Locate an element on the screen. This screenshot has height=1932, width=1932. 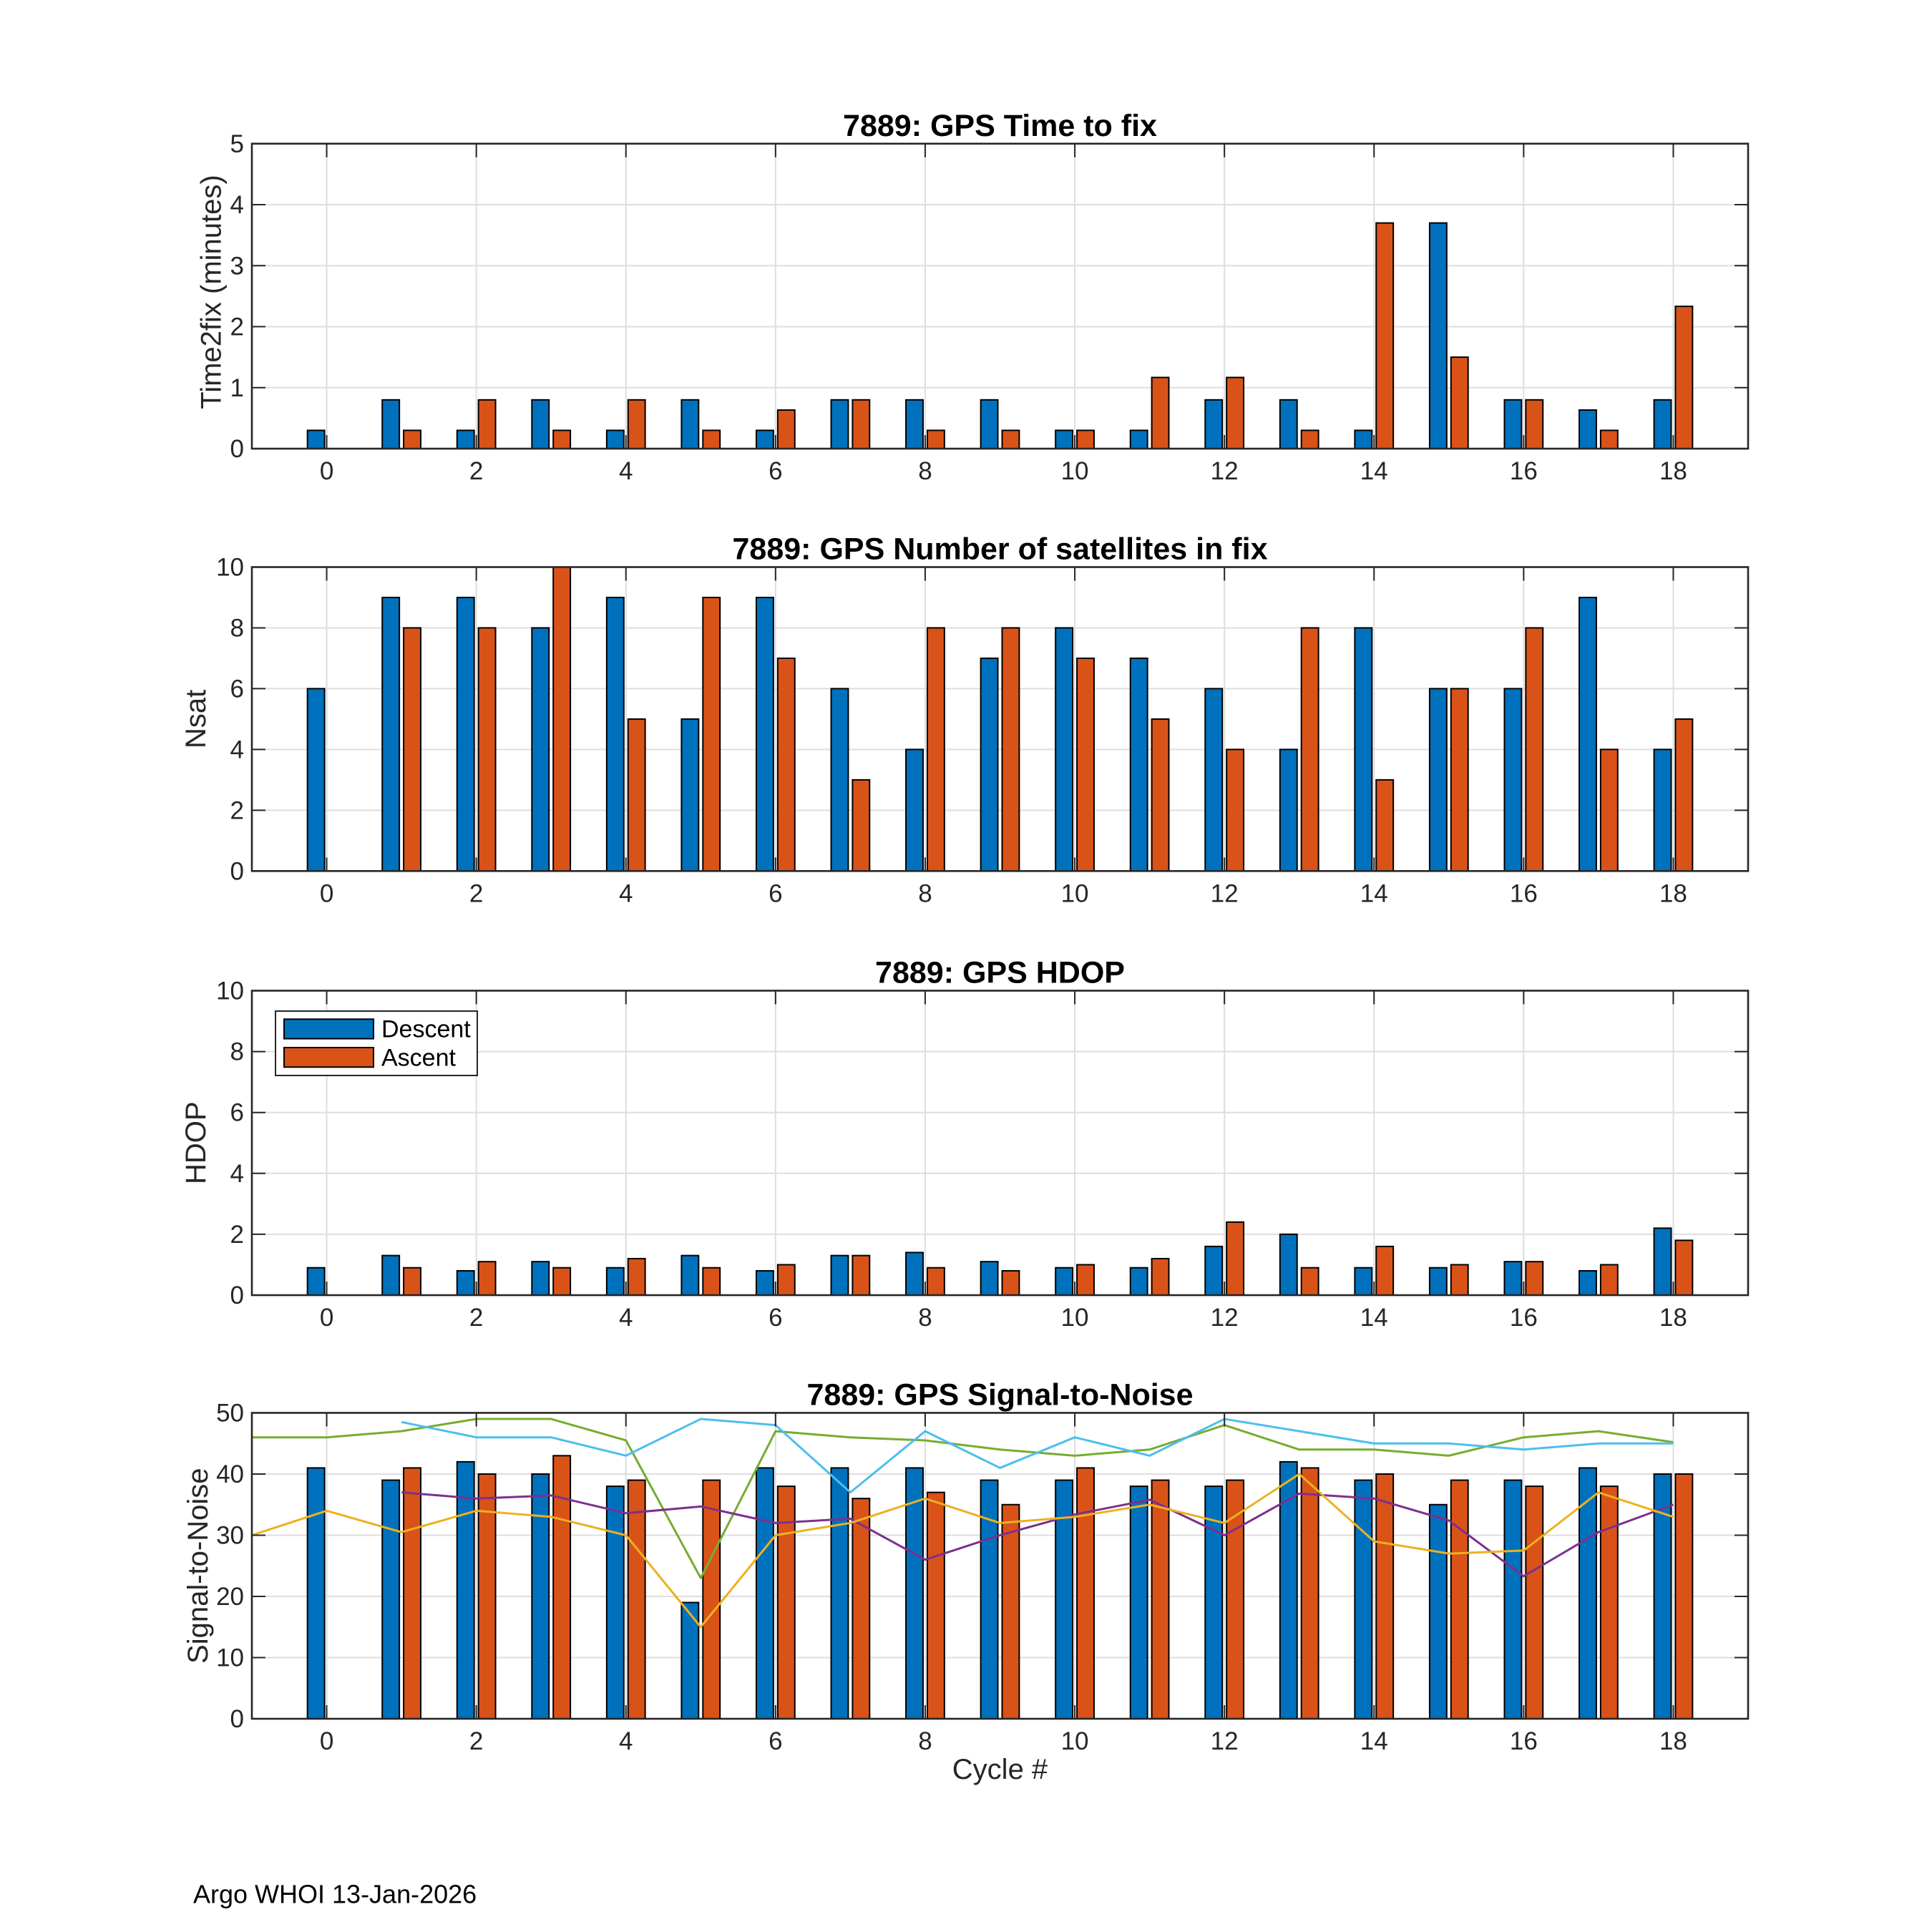
svg-text: Cycle # is located at coordinates (1000, 1769).